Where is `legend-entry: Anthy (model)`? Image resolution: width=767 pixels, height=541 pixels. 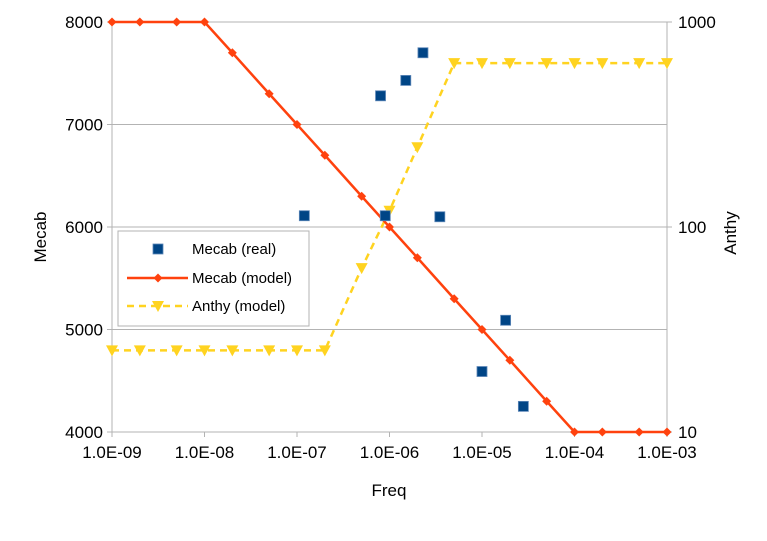 legend-entry: Anthy (model) is located at coordinates (206, 306).